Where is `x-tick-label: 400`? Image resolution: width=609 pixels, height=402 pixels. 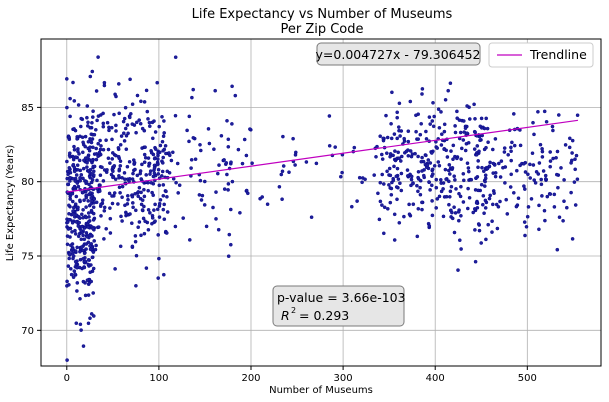
x-tick-label: 400 is located at coordinates (435, 378).